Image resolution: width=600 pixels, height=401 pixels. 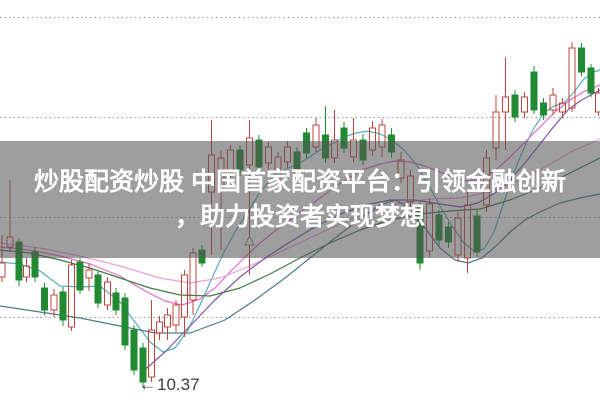 What do you see at coordinates (147, 384) in the screenshot?
I see `left-arrow-icon: ←` at bounding box center [147, 384].